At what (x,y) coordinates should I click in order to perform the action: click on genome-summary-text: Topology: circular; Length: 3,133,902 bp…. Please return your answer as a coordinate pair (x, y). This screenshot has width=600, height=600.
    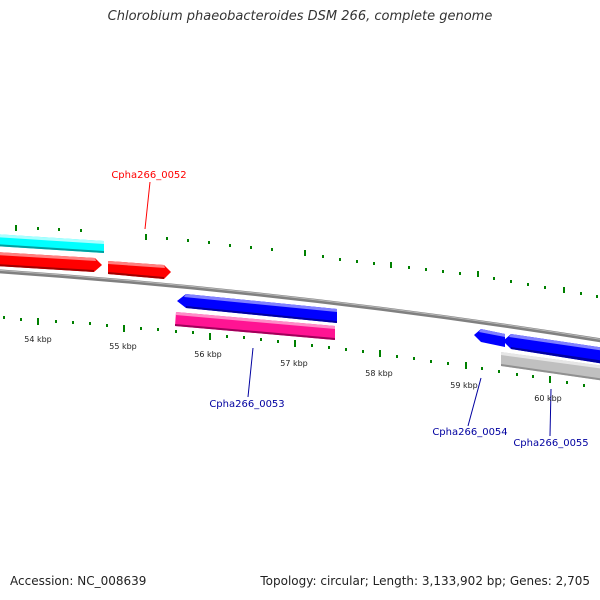
    Looking at the image, I should click on (425, 581).